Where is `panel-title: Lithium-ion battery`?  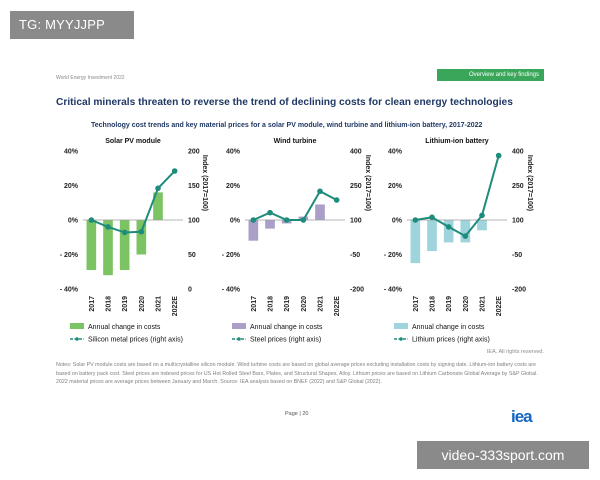 panel-title: Lithium-ion battery is located at coordinates (456, 141).